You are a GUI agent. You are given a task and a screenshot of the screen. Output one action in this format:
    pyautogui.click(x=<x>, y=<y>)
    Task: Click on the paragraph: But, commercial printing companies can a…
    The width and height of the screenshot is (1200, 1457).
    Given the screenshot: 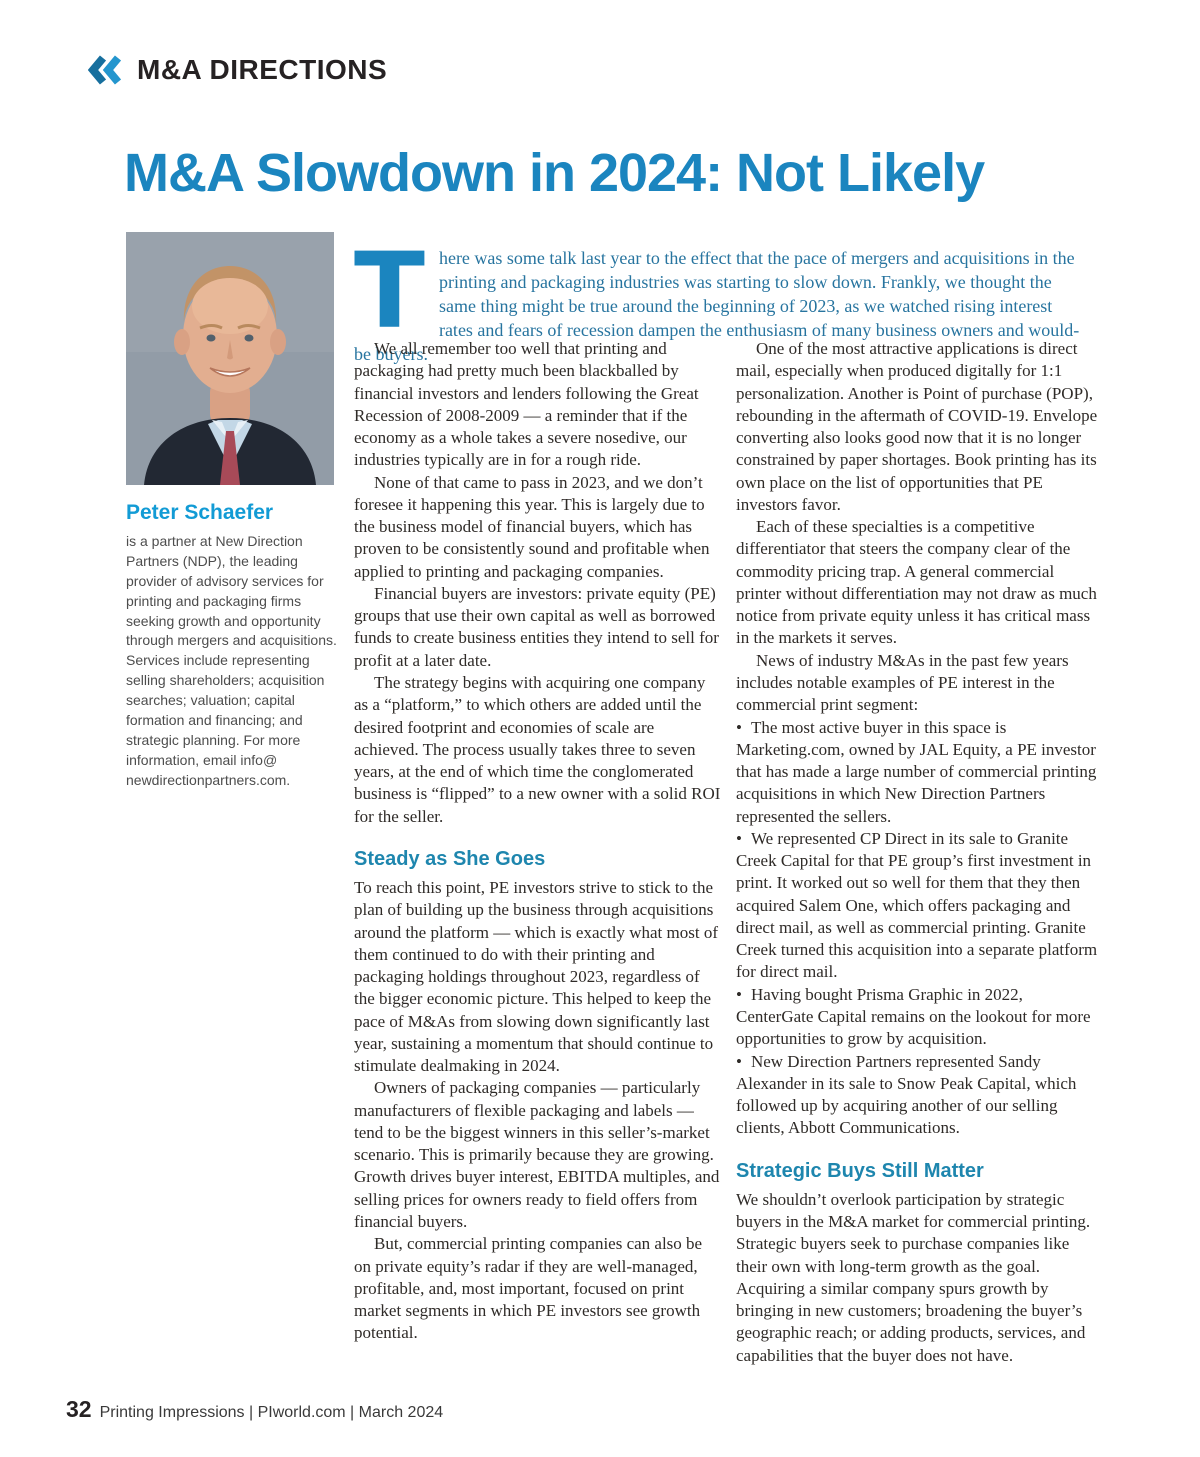 What is the action you would take?
    pyautogui.click(x=528, y=1288)
    